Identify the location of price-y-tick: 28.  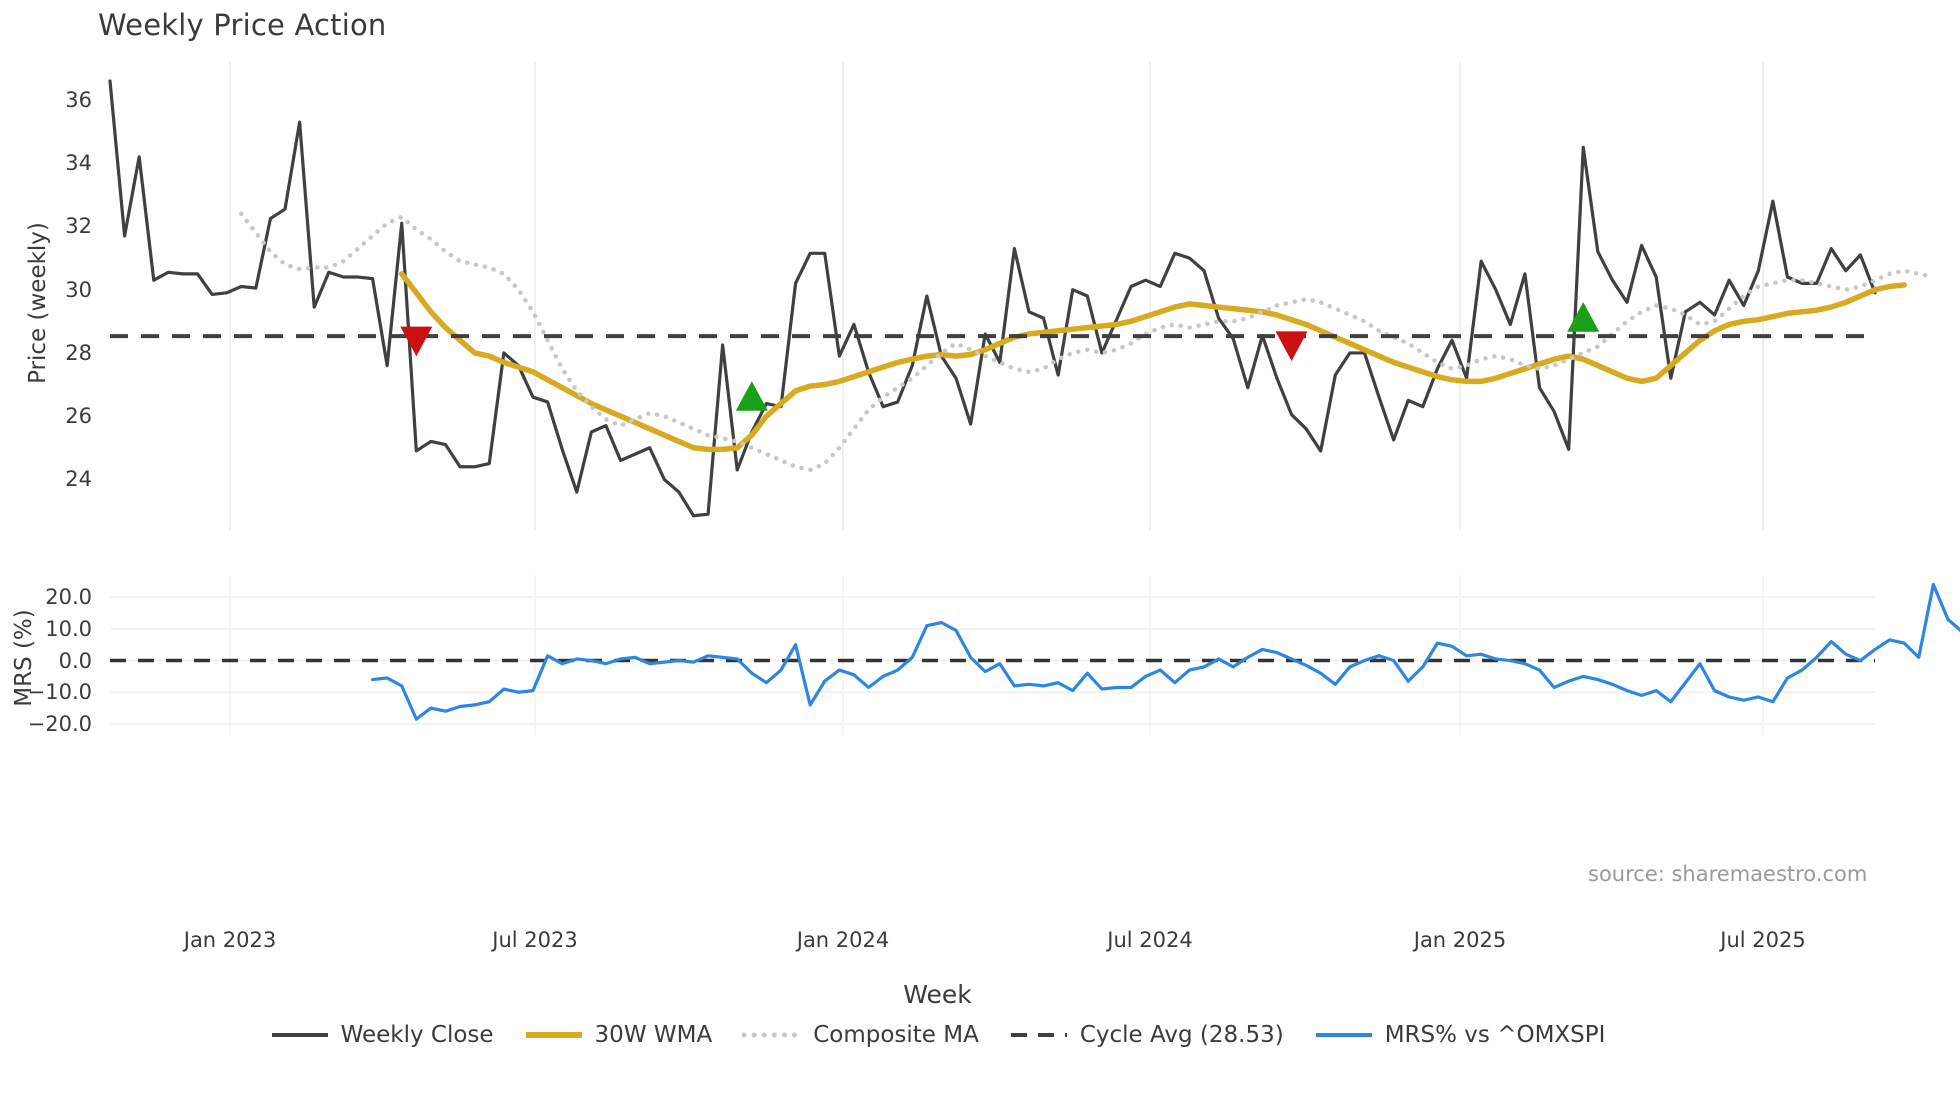
(78, 352).